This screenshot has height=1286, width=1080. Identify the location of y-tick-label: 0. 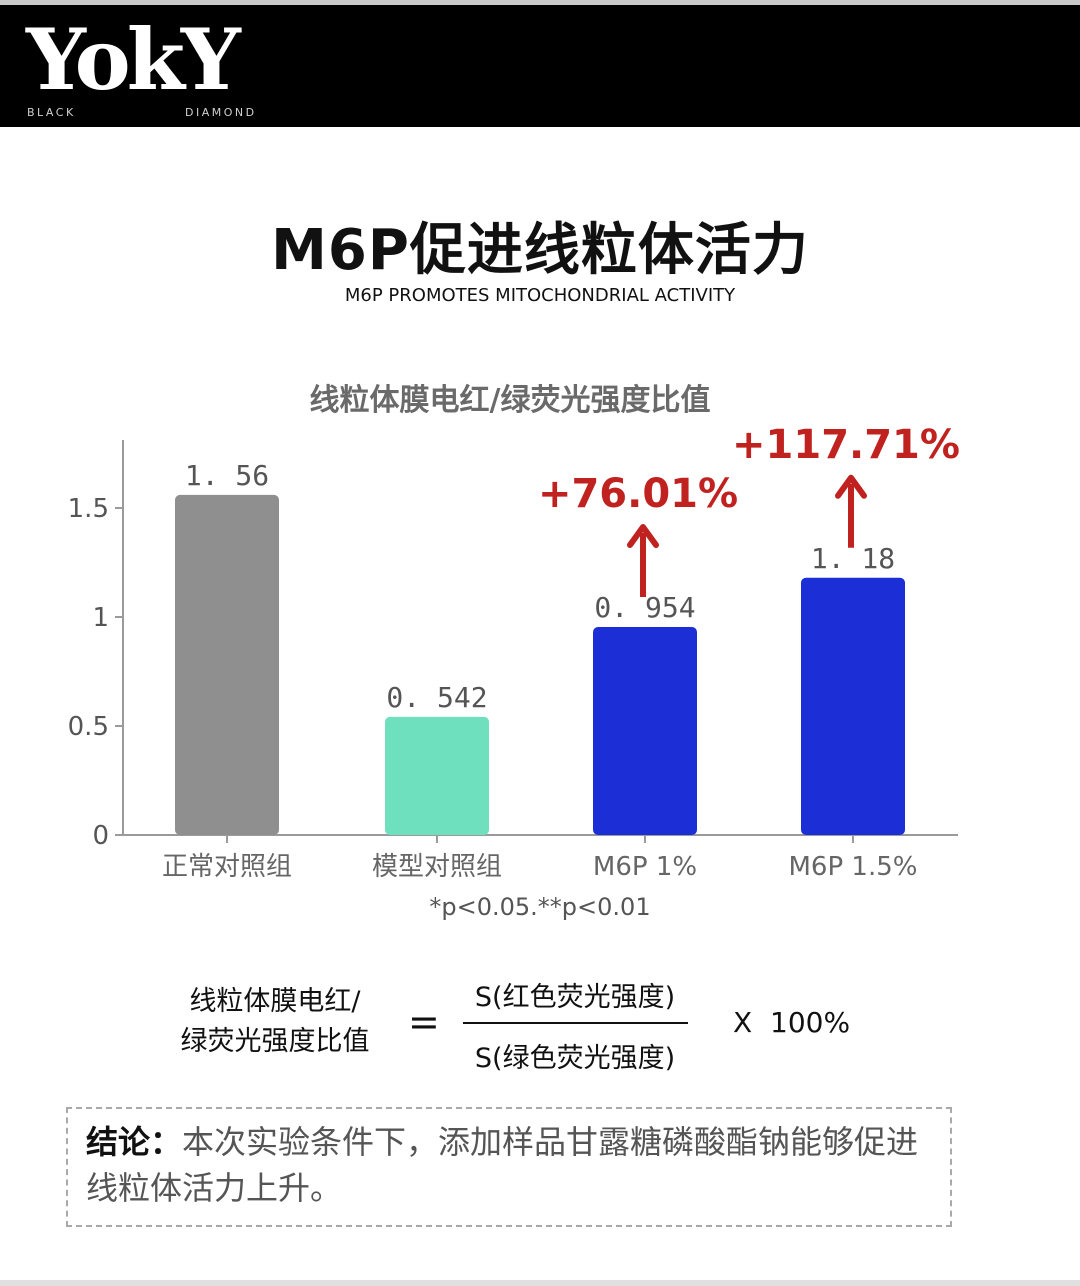
(100, 836).